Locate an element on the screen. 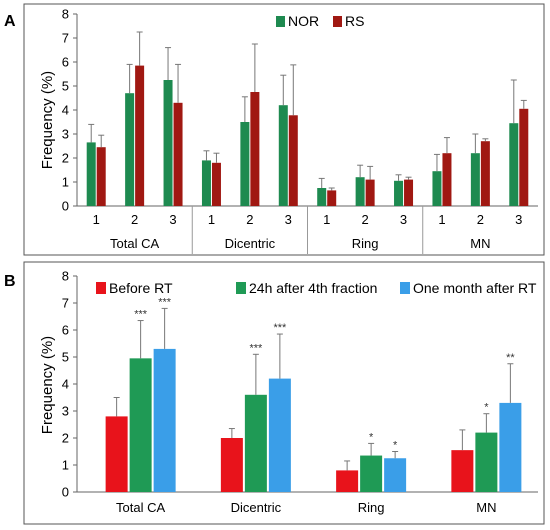 This screenshot has width=550, height=530. panel-a-label: A is located at coordinates (10, 21).